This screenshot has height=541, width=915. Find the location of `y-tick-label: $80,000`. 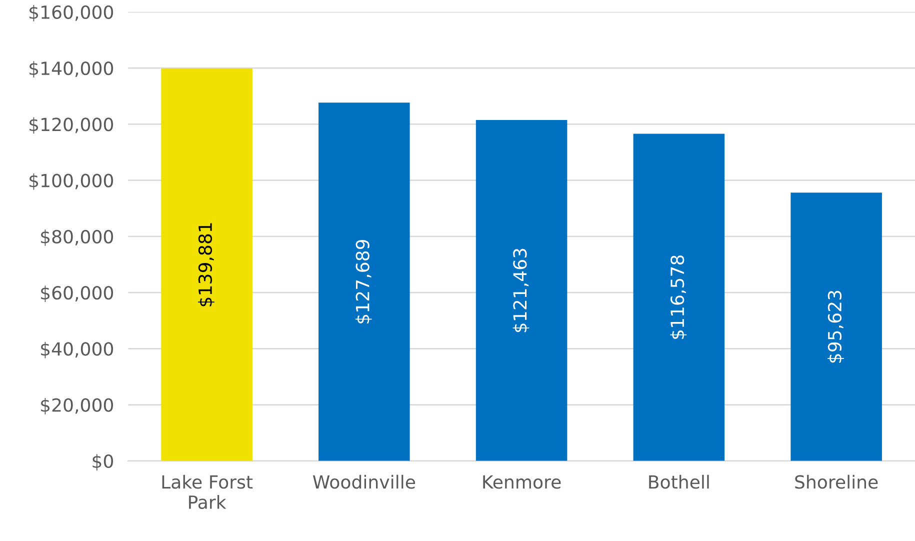

y-tick-label: $80,000 is located at coordinates (77, 238).